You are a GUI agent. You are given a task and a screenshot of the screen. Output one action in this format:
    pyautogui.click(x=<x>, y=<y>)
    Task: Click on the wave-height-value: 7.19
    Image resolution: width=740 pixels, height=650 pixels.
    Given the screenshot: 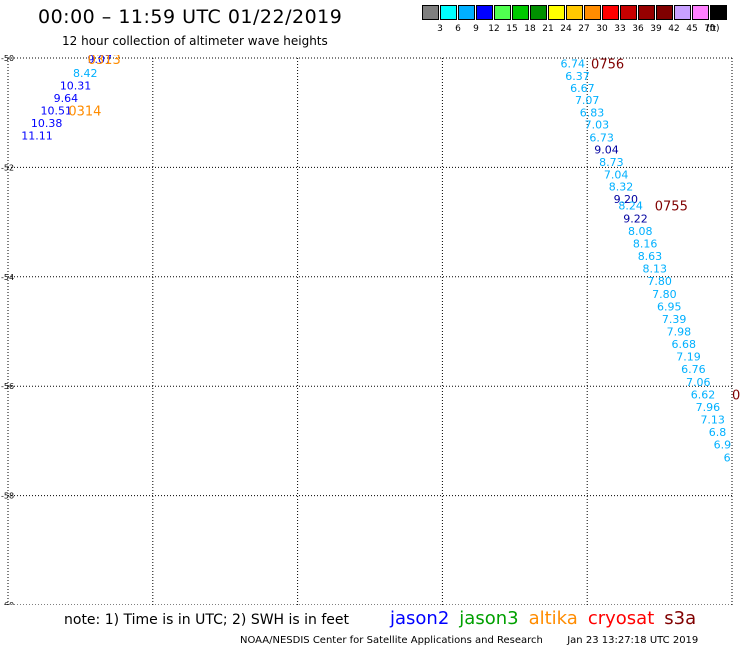 What is the action you would take?
    pyautogui.click(x=688, y=357)
    